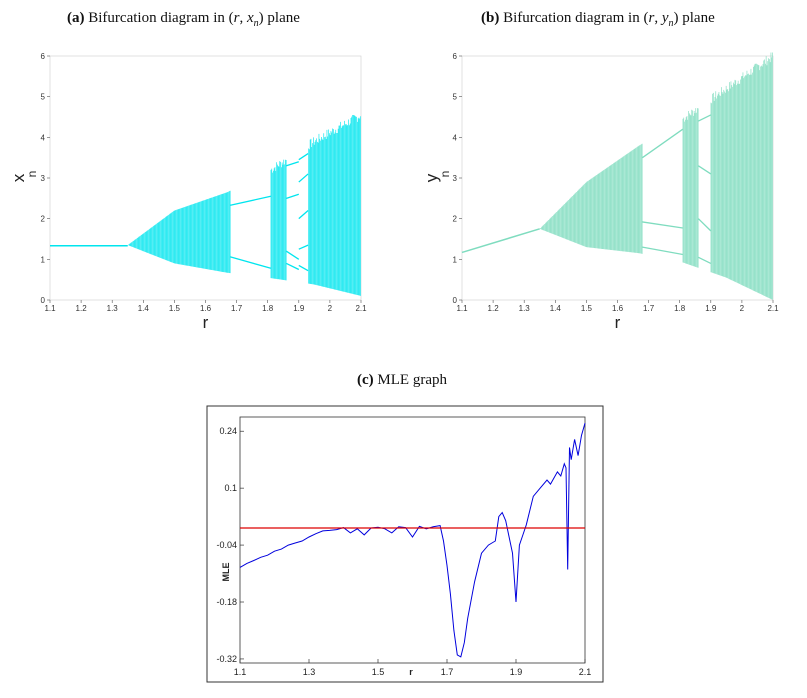  I want to click on mle-series-line, so click(412, 540).